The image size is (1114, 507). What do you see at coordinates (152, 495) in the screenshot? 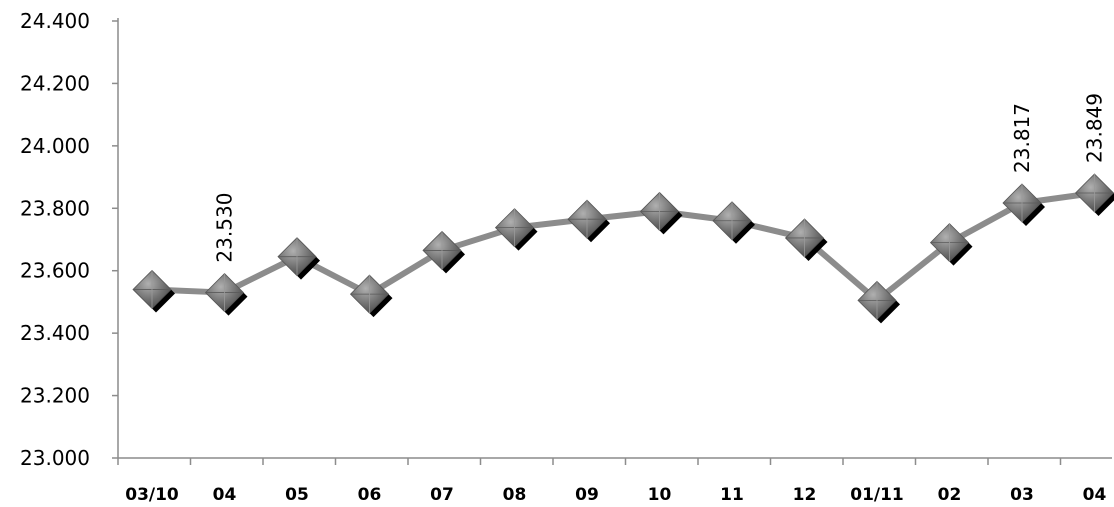
I see `x-tick-label: 03/10` at bounding box center [152, 495].